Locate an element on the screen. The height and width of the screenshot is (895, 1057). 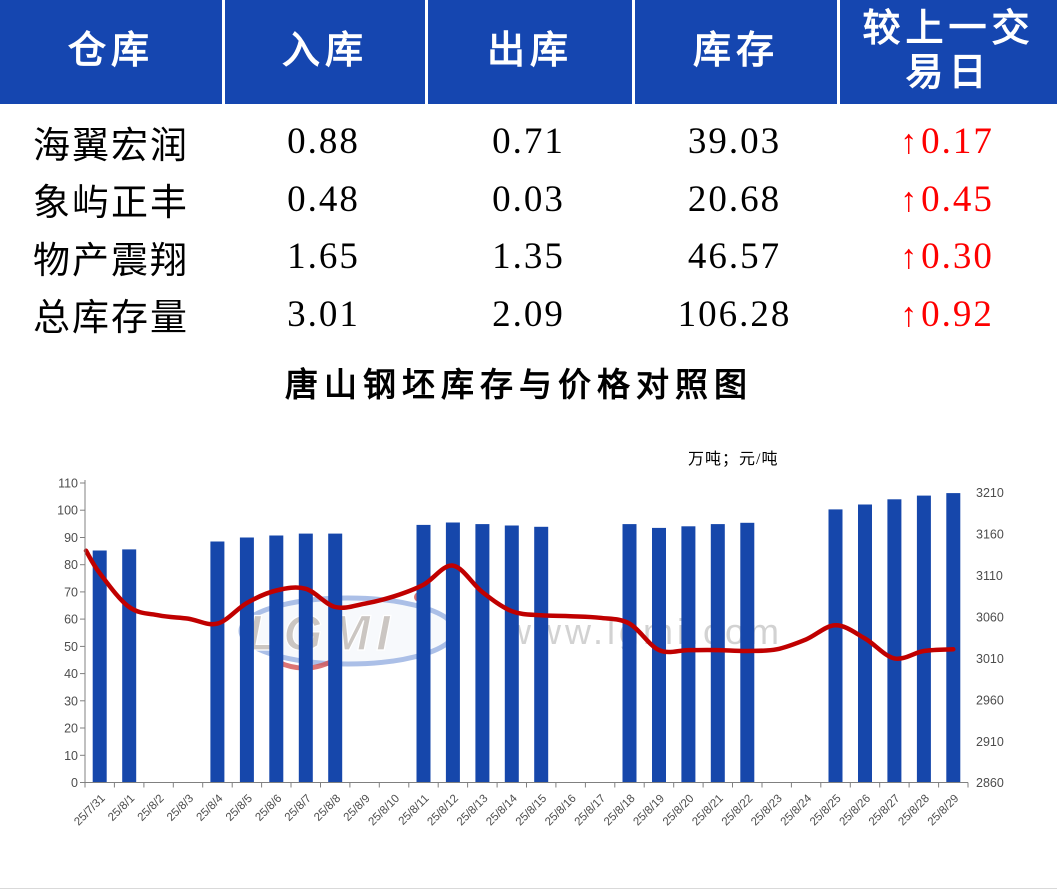
right-axis-tick-label: 2860 is located at coordinates (990, 783).